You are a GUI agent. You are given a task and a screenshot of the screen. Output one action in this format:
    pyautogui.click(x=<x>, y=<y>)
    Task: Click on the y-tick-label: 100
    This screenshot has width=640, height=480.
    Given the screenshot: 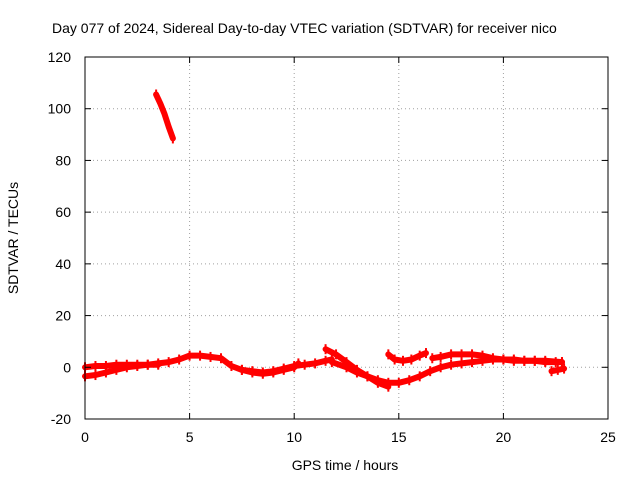 What is the action you would take?
    pyautogui.click(x=60, y=109)
    